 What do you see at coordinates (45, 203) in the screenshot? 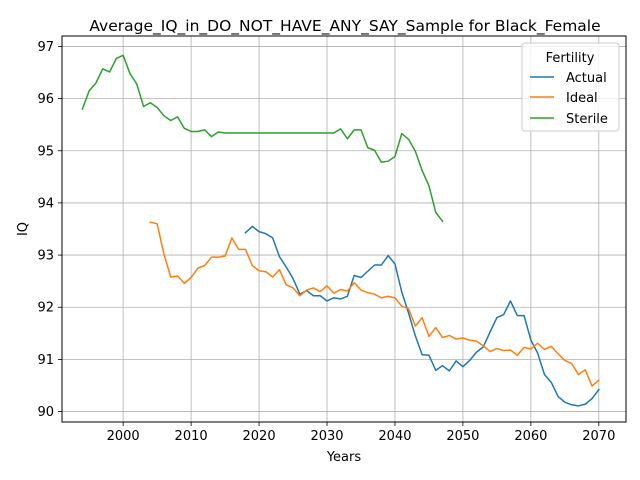
I see `y-tick-label: 94` at bounding box center [45, 203].